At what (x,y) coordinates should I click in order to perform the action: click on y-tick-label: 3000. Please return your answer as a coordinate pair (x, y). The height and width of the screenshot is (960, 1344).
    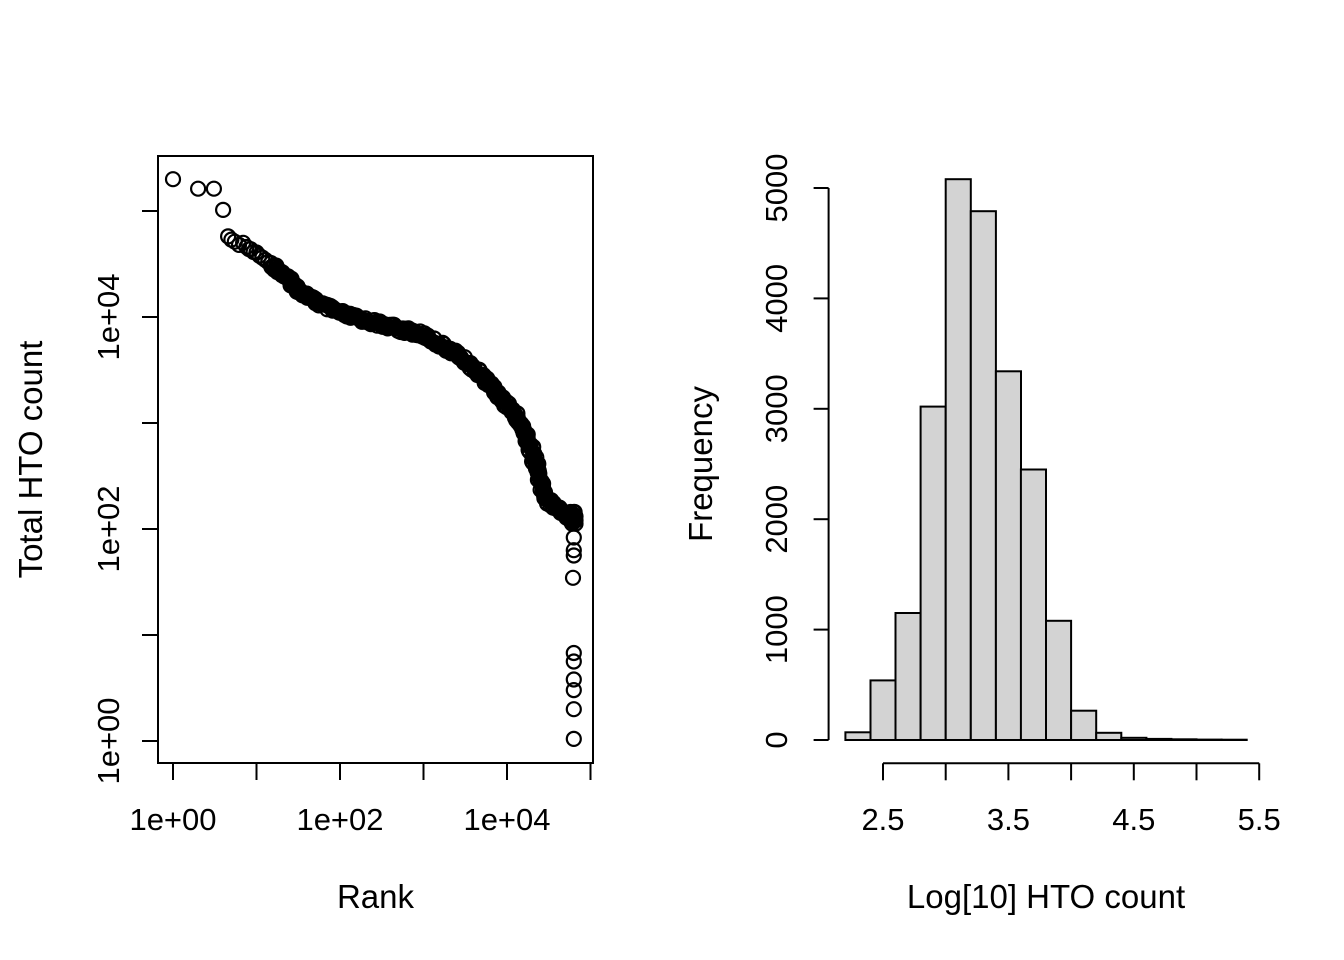
    Looking at the image, I should click on (776, 408).